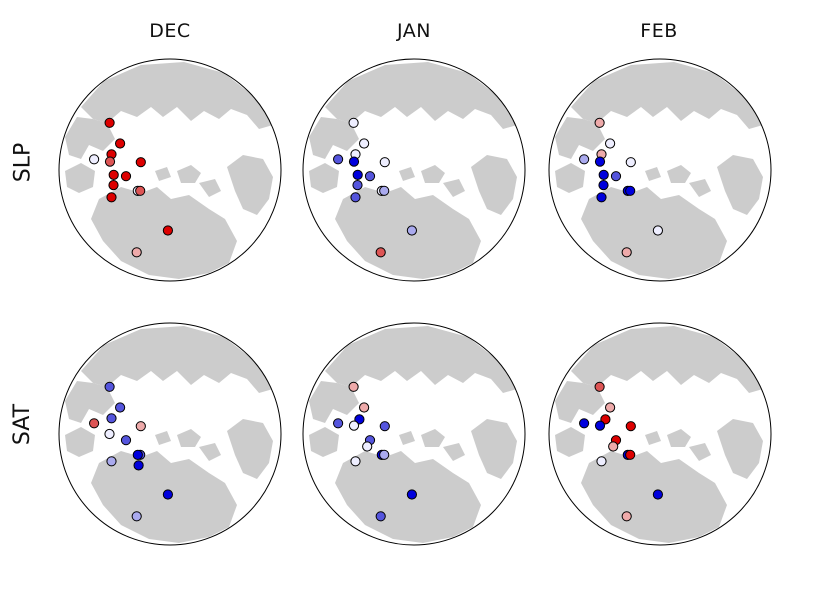 Image resolution: width=828 pixels, height=604 pixels. I want to click on map-sat-jan, so click(414, 434).